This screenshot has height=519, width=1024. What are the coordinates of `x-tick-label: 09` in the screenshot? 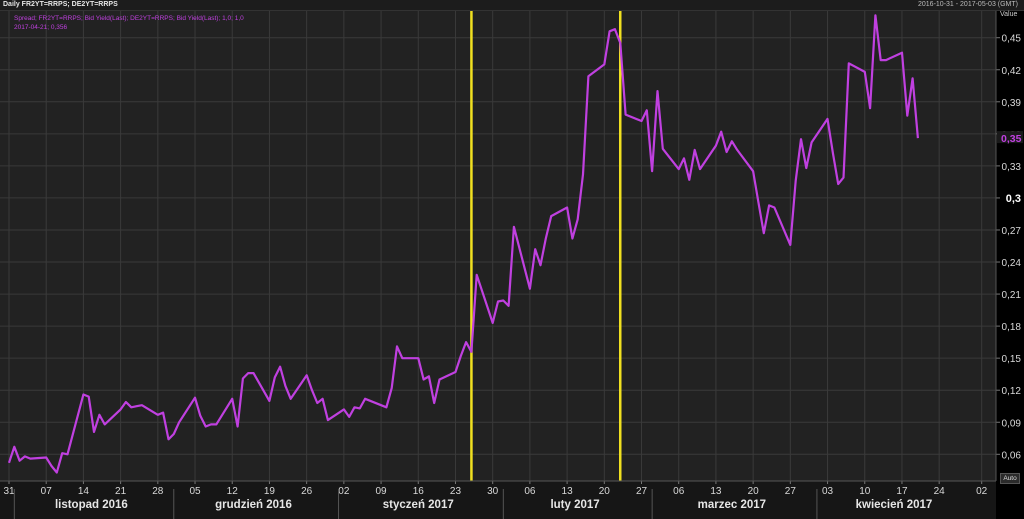 It's located at (382, 491).